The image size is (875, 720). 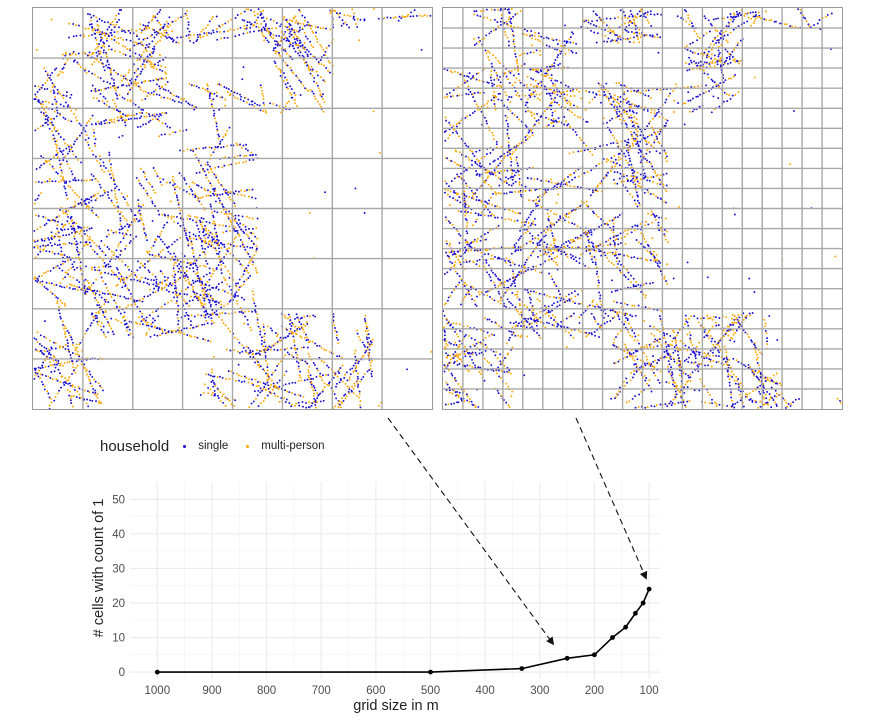 I want to click on x-tick-label: 100, so click(x=648, y=691).